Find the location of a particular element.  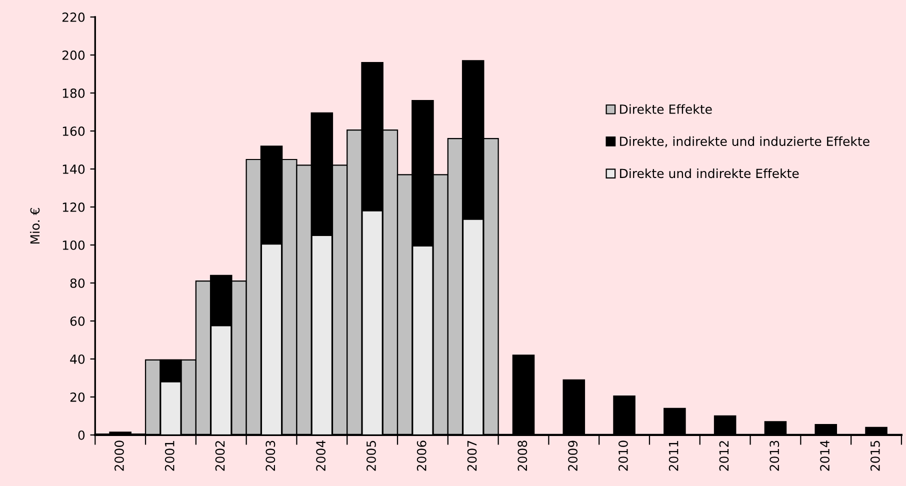

legend-label: Direkte, indirekte und induzierte Effekte is located at coordinates (745, 142).